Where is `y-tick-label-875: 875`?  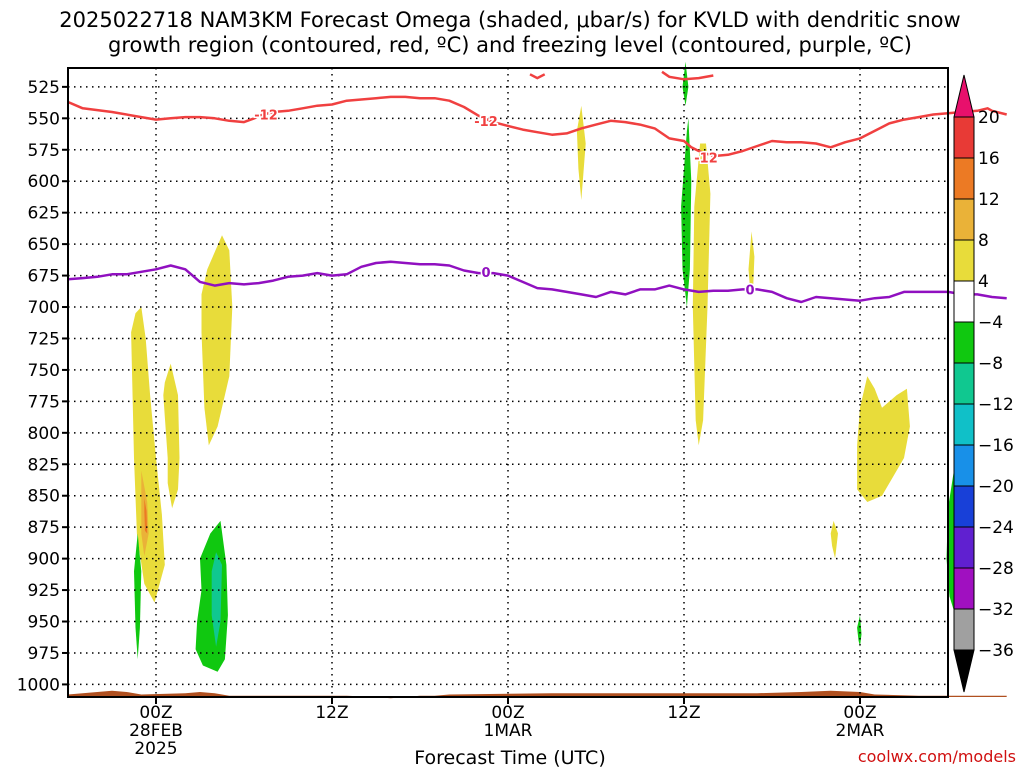 y-tick-label-875: 875 is located at coordinates (44, 528).